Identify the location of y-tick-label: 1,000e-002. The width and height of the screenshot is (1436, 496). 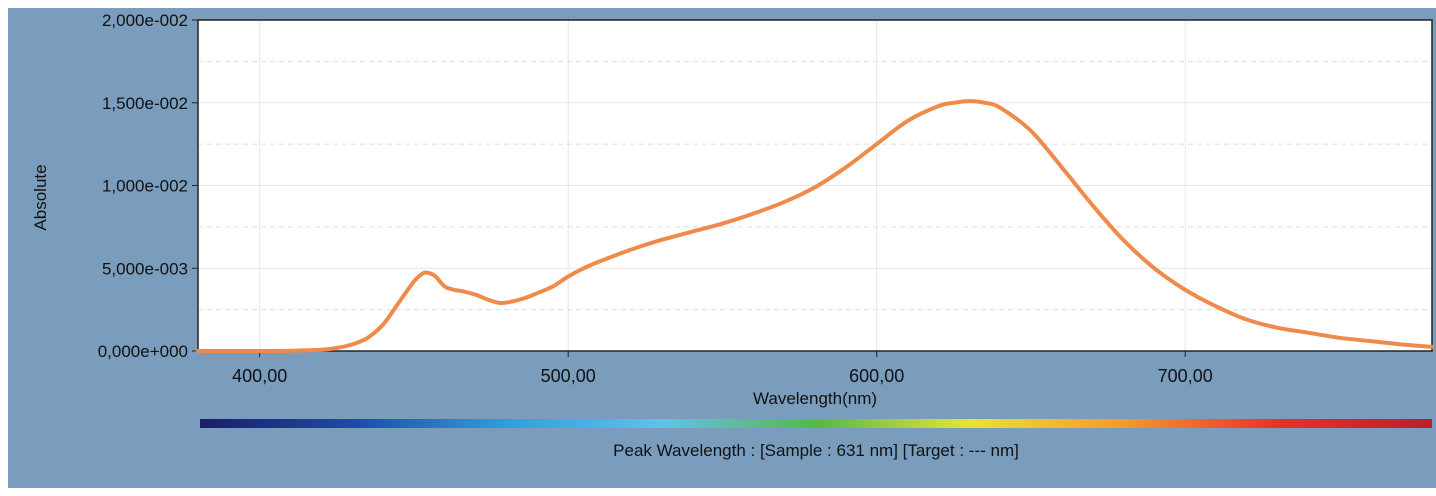
(145, 186).